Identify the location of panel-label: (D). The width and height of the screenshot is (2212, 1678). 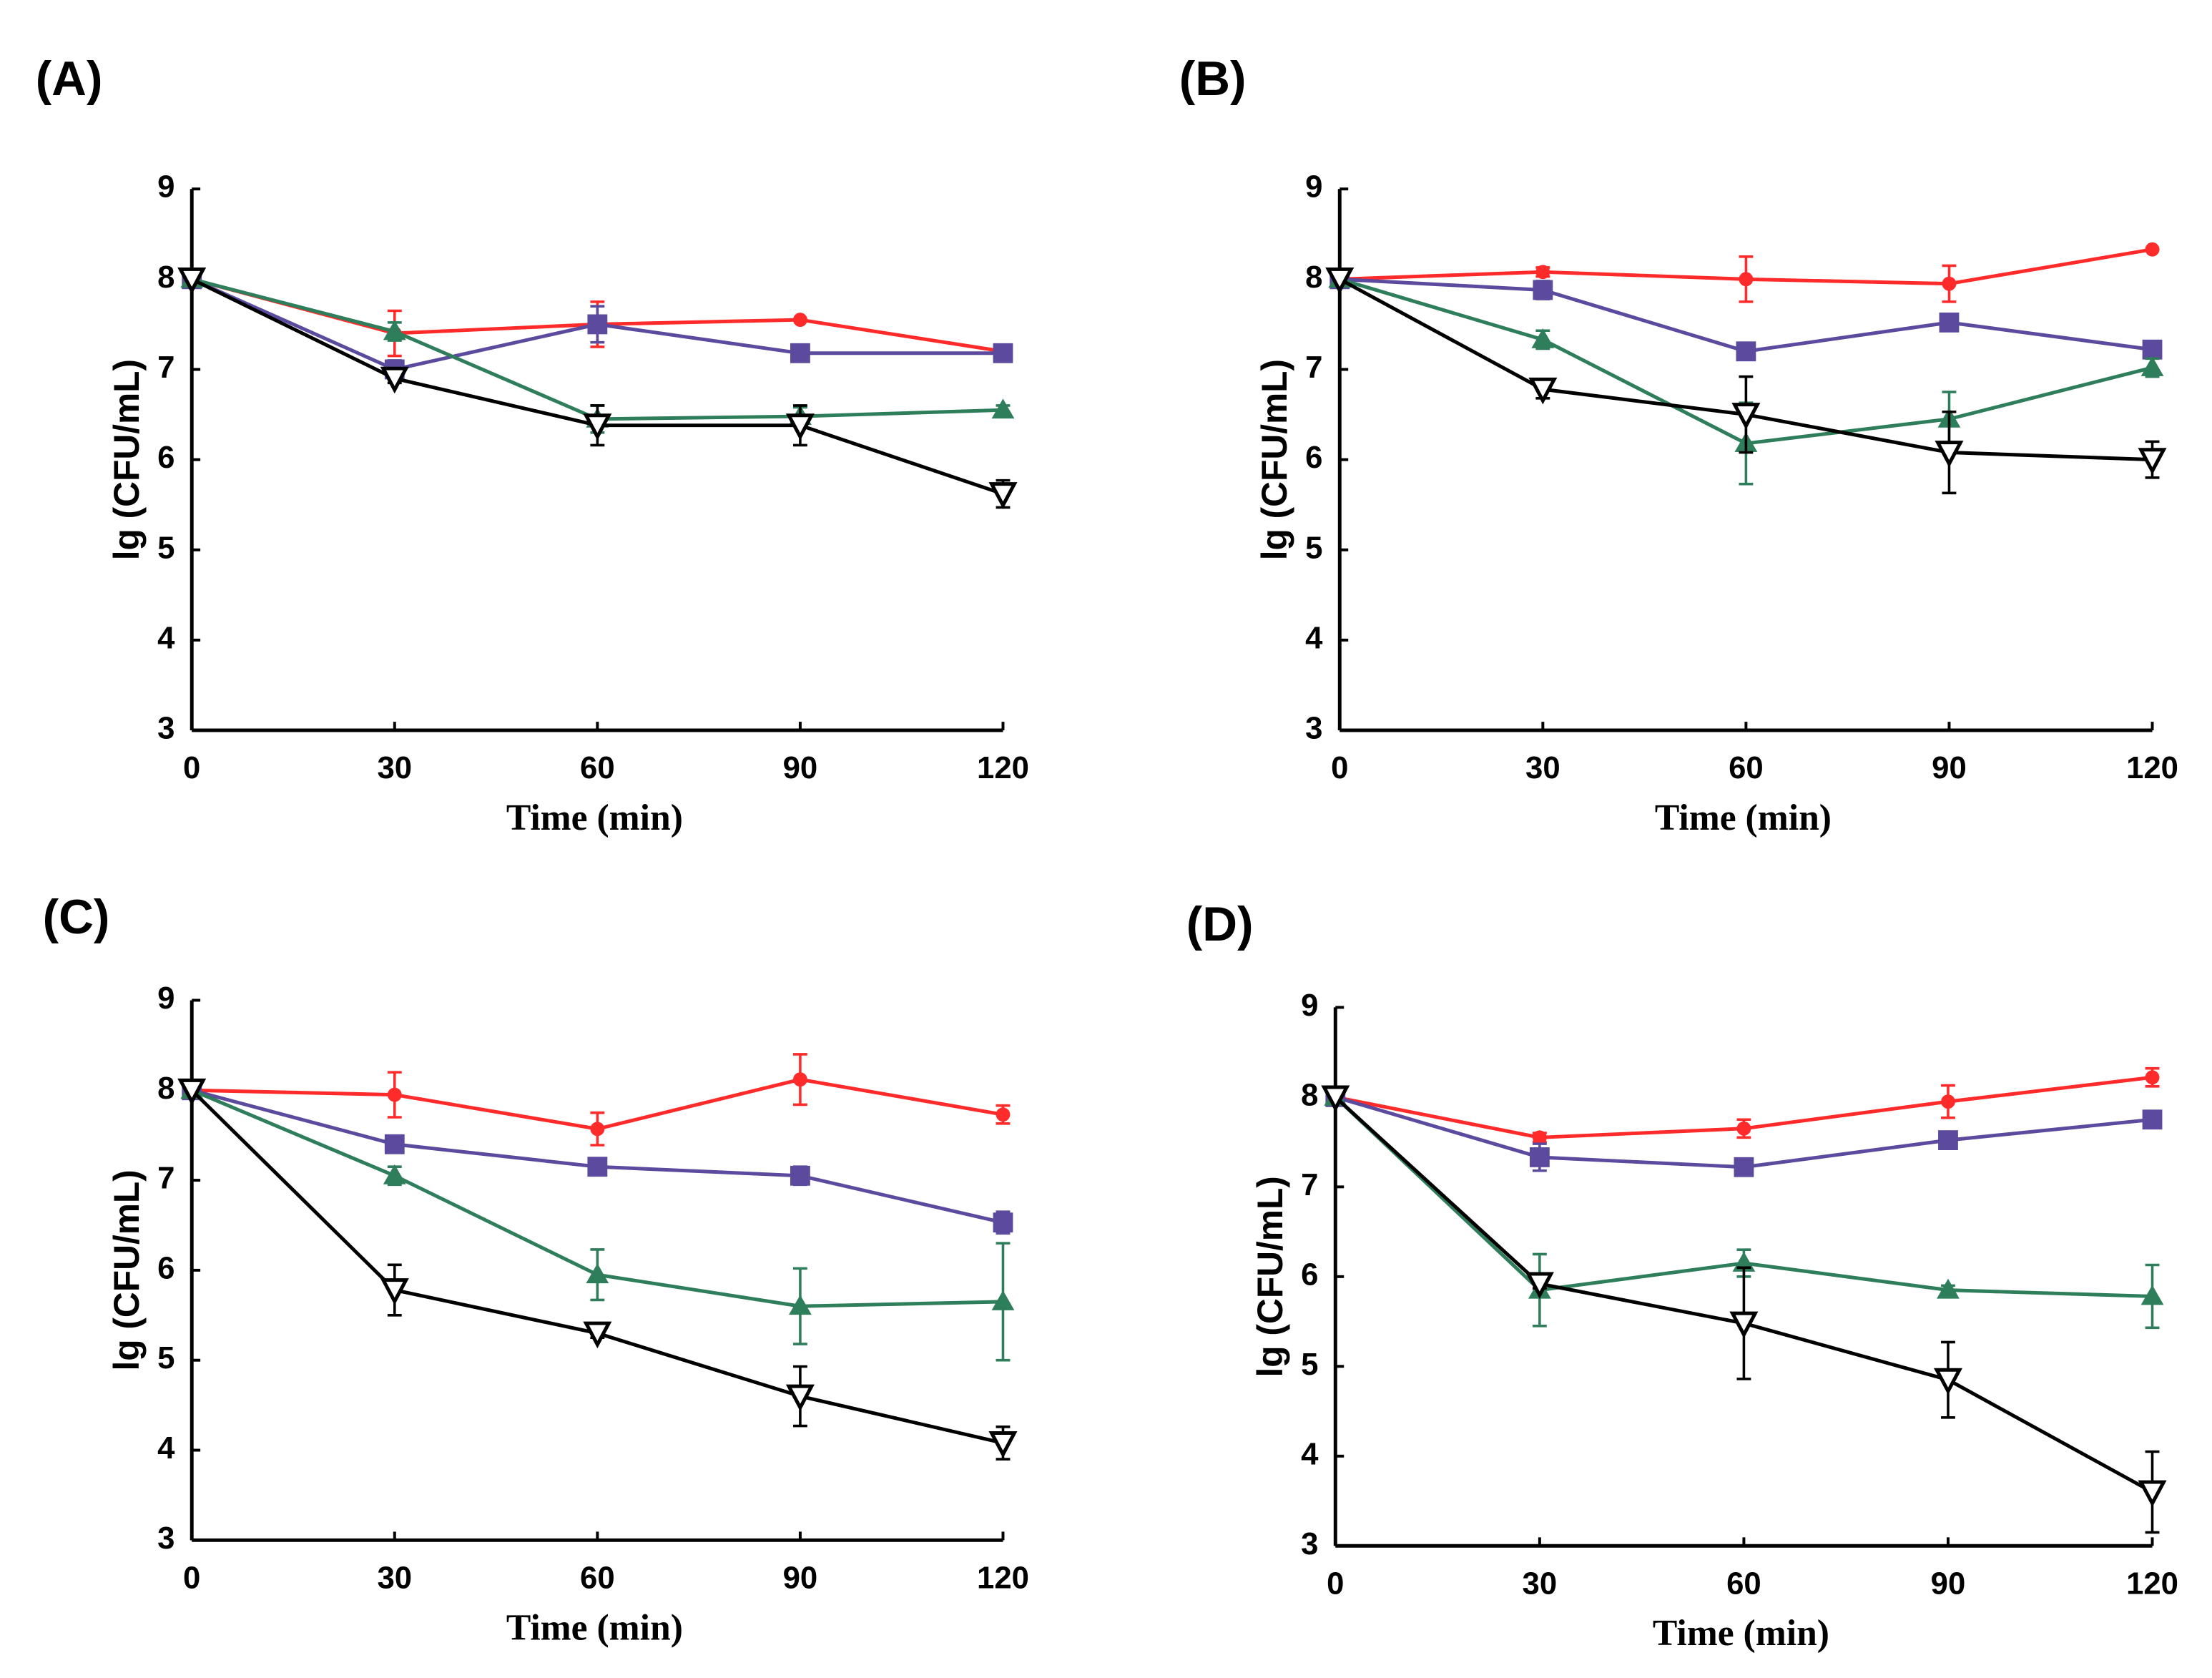
(1220, 924).